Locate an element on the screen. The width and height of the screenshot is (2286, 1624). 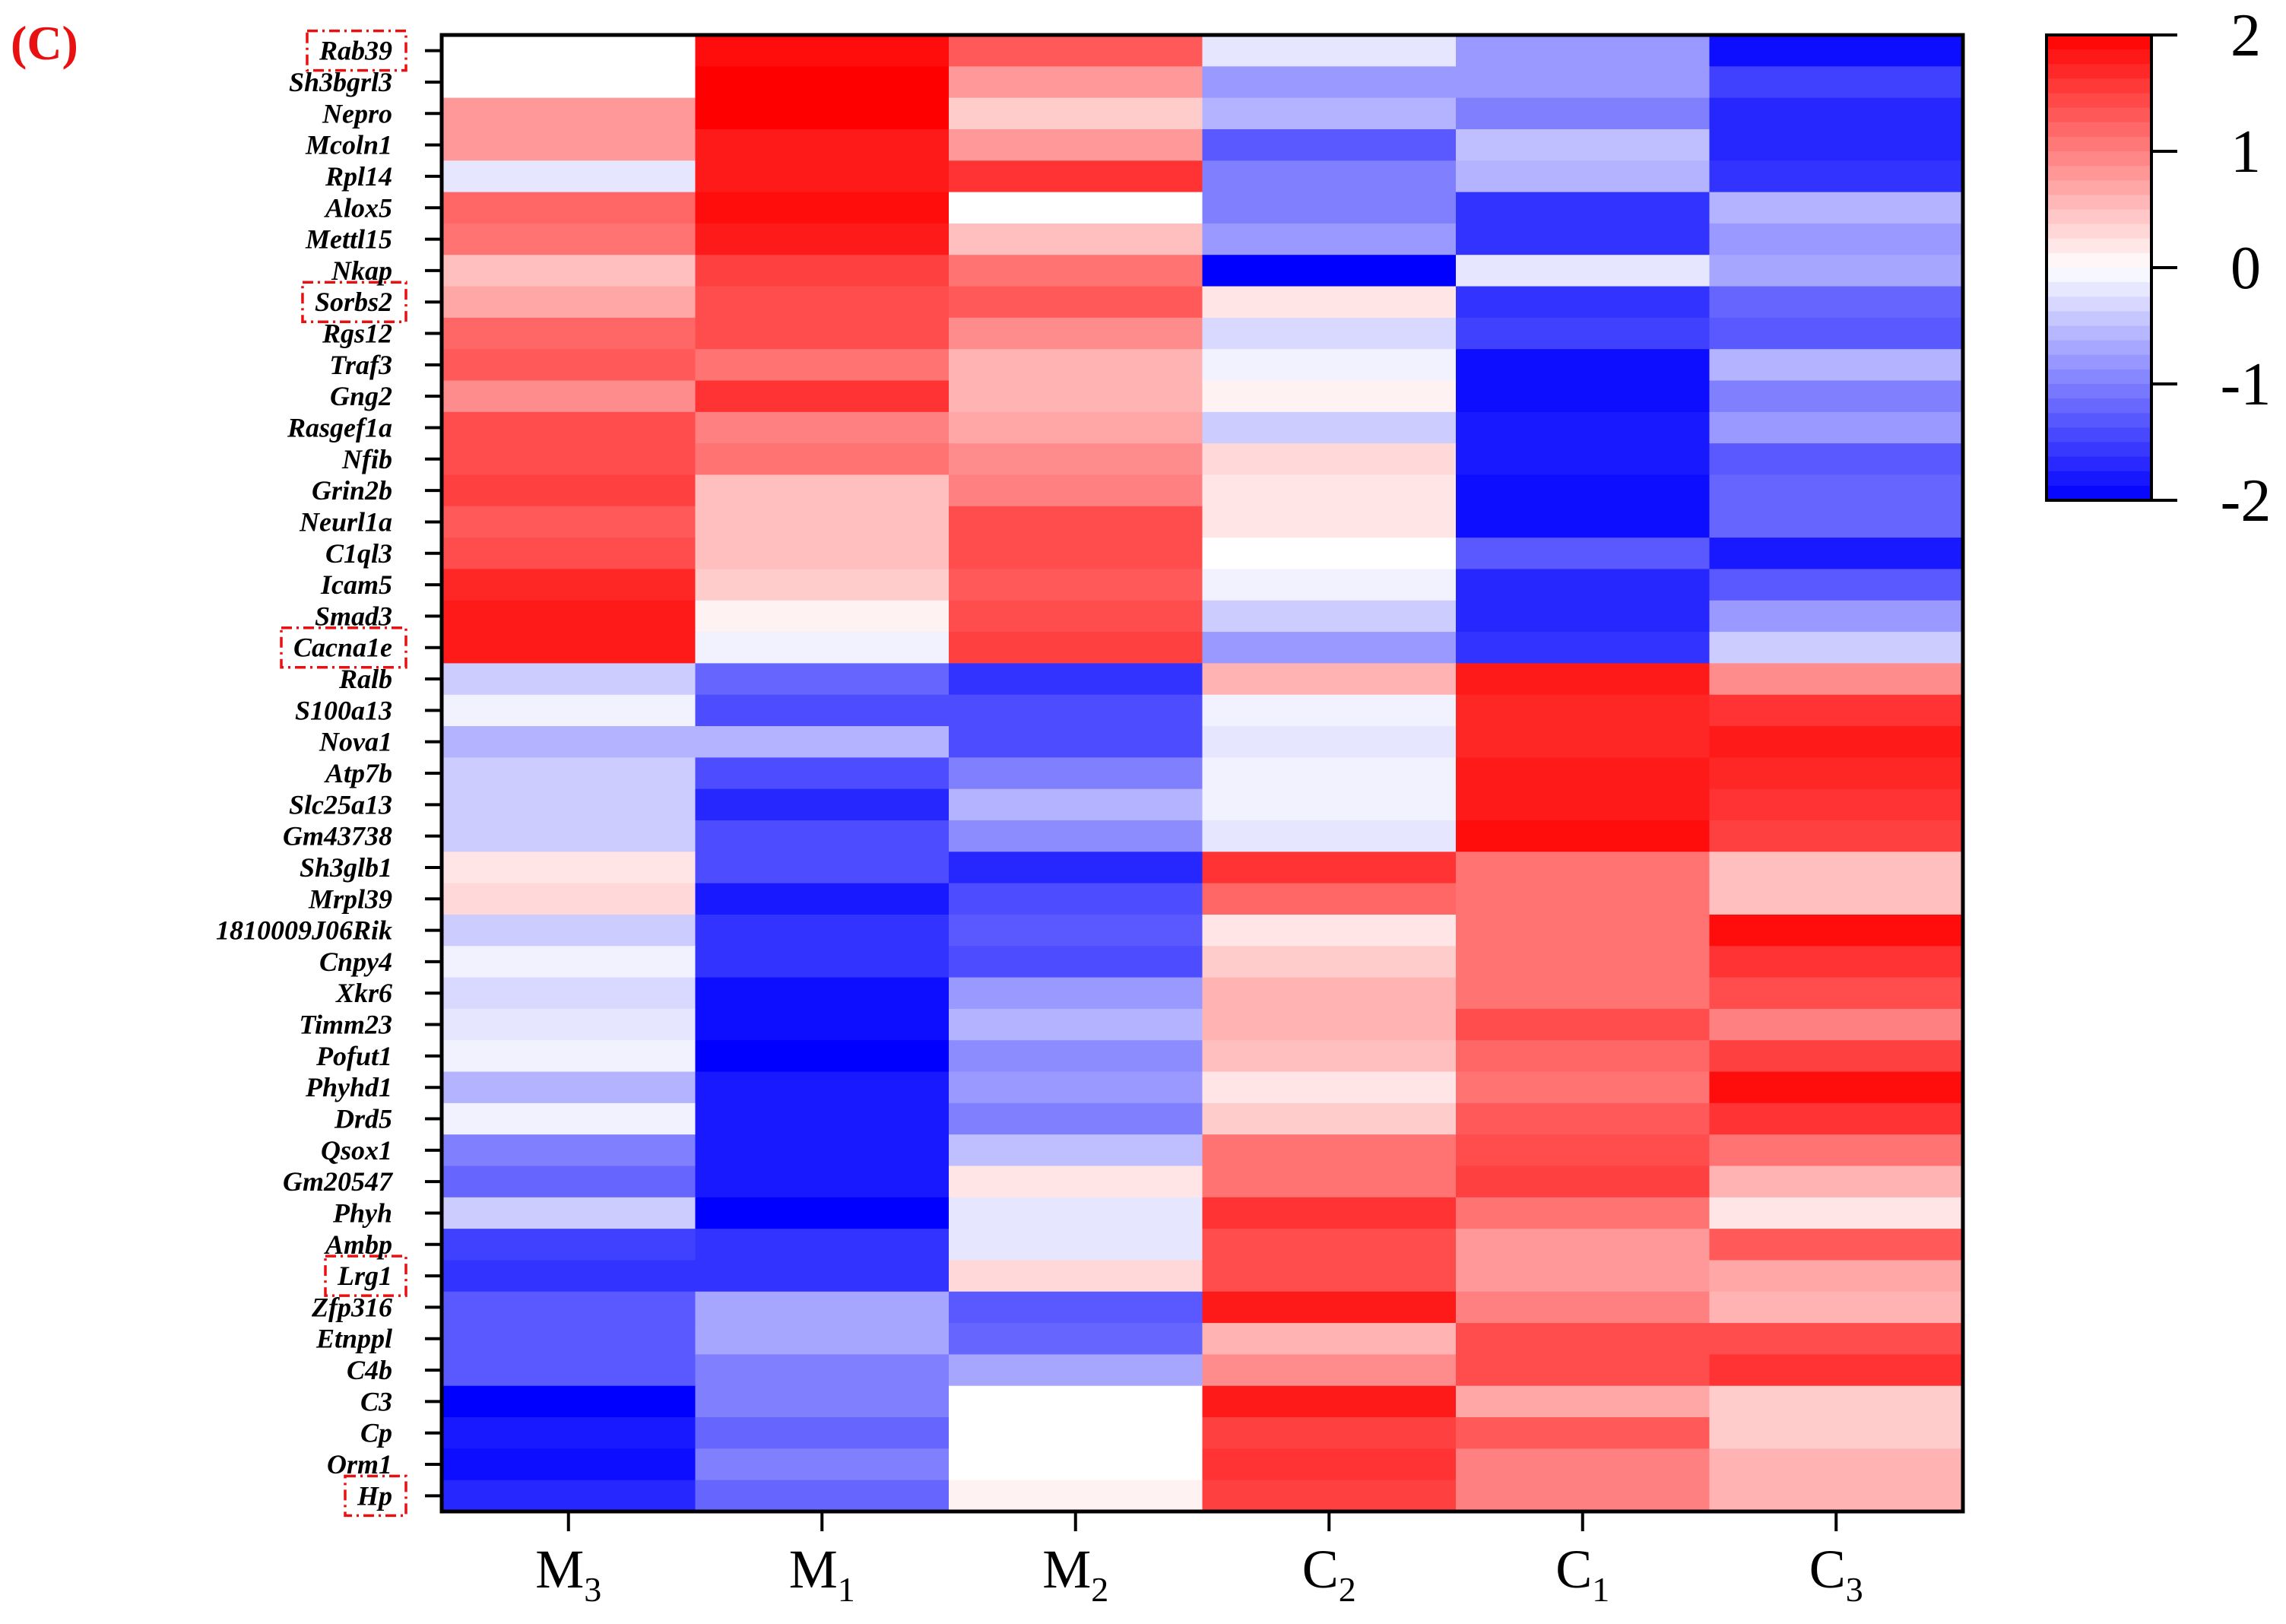
row-label: Gng2 is located at coordinates (361, 396).